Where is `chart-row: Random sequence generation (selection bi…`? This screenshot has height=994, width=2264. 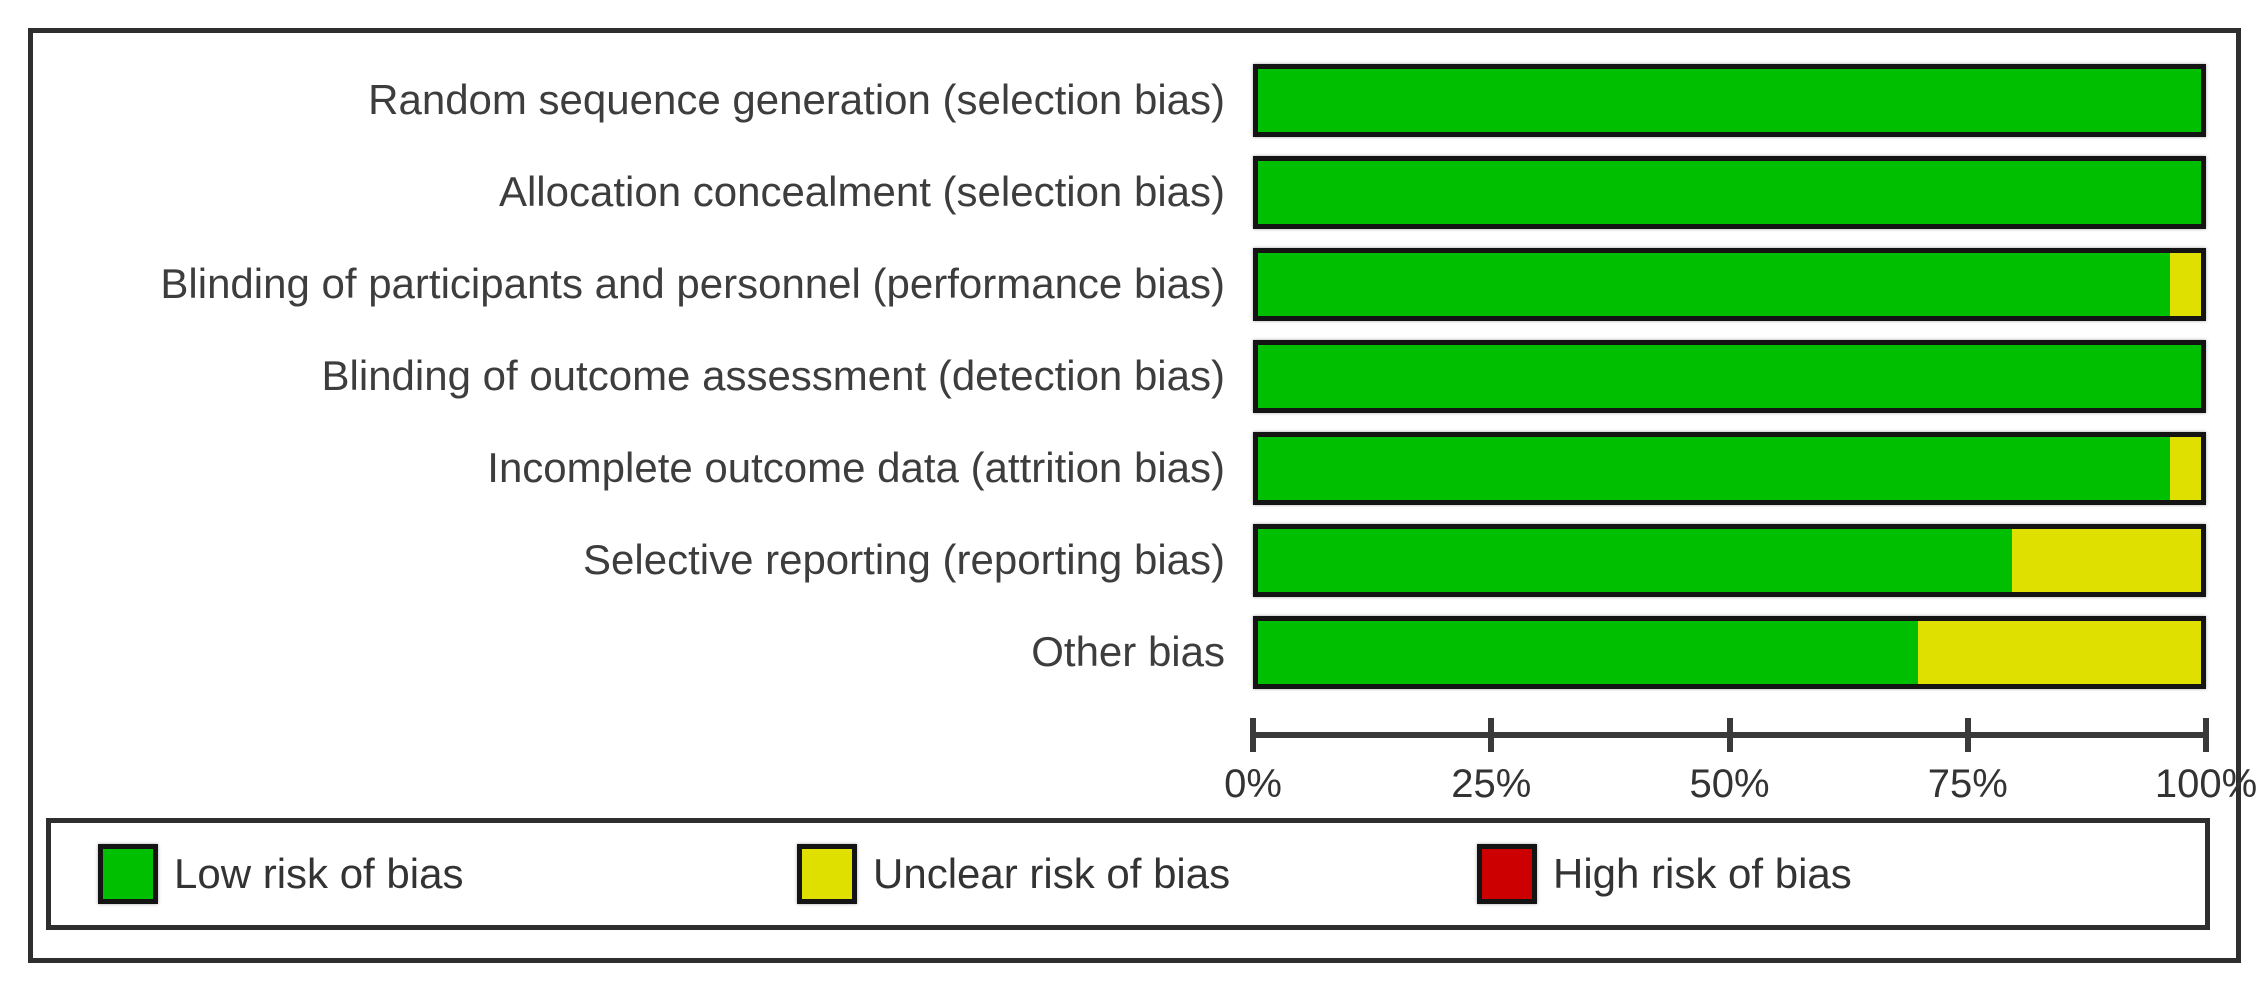 chart-row: Random sequence generation (selection bi… is located at coordinates (1134, 100).